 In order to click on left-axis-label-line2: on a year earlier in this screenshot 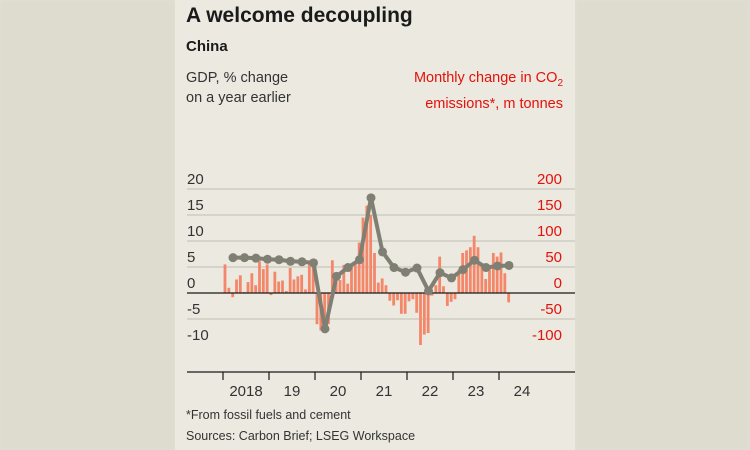, I will do `click(238, 98)`.